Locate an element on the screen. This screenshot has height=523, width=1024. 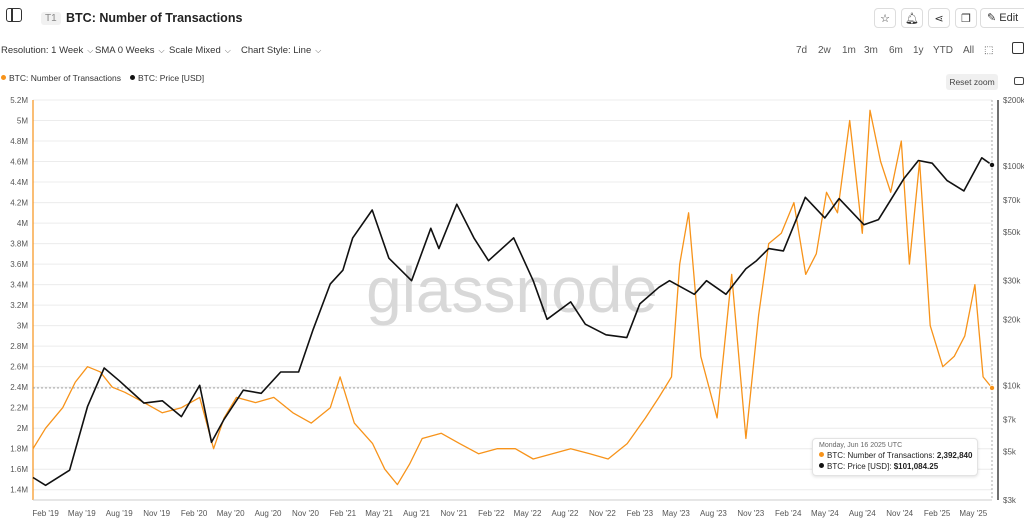
x-tick-label: May '19 is located at coordinates (82, 513).